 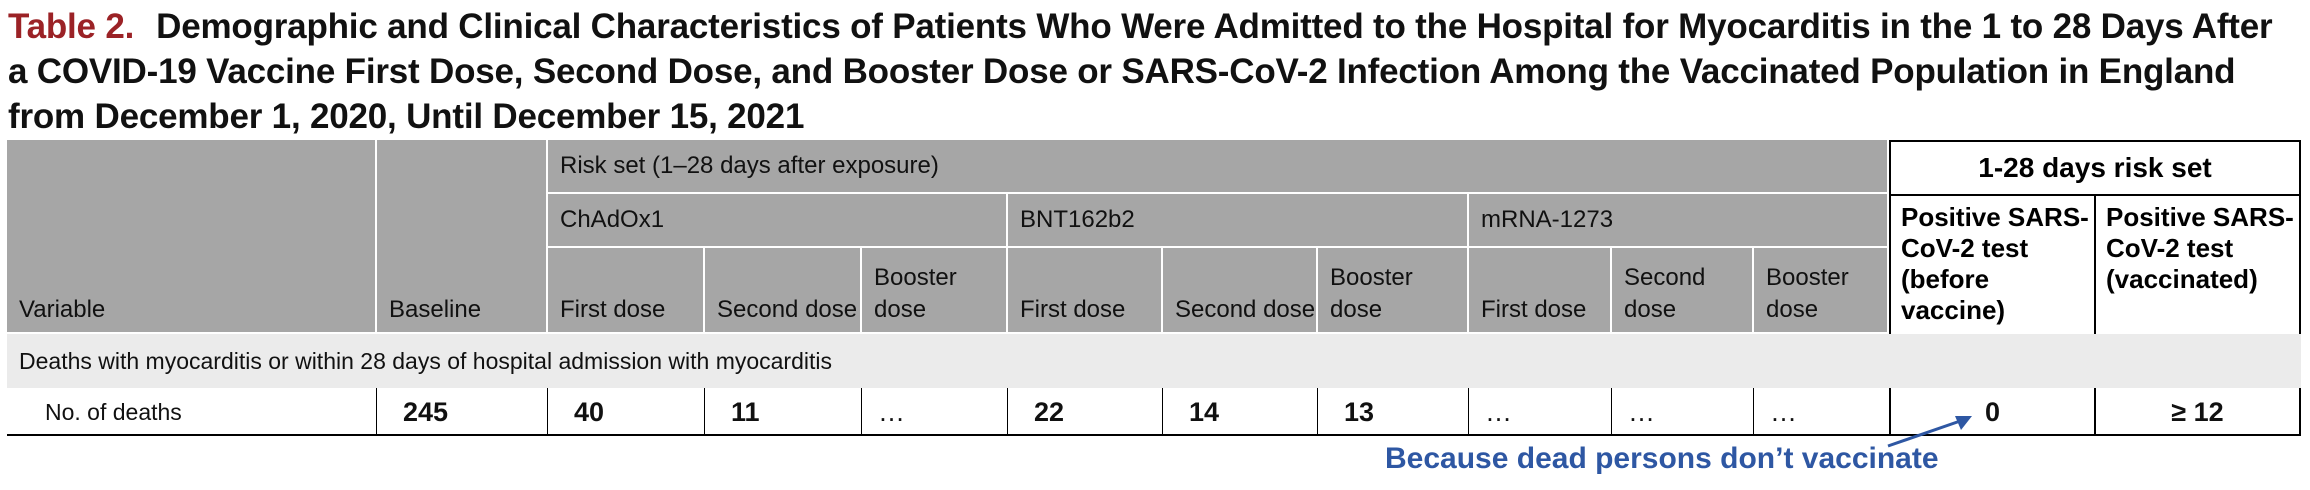 I want to click on header-vaccine-chadox1: ChAdOx1, so click(x=778, y=221).